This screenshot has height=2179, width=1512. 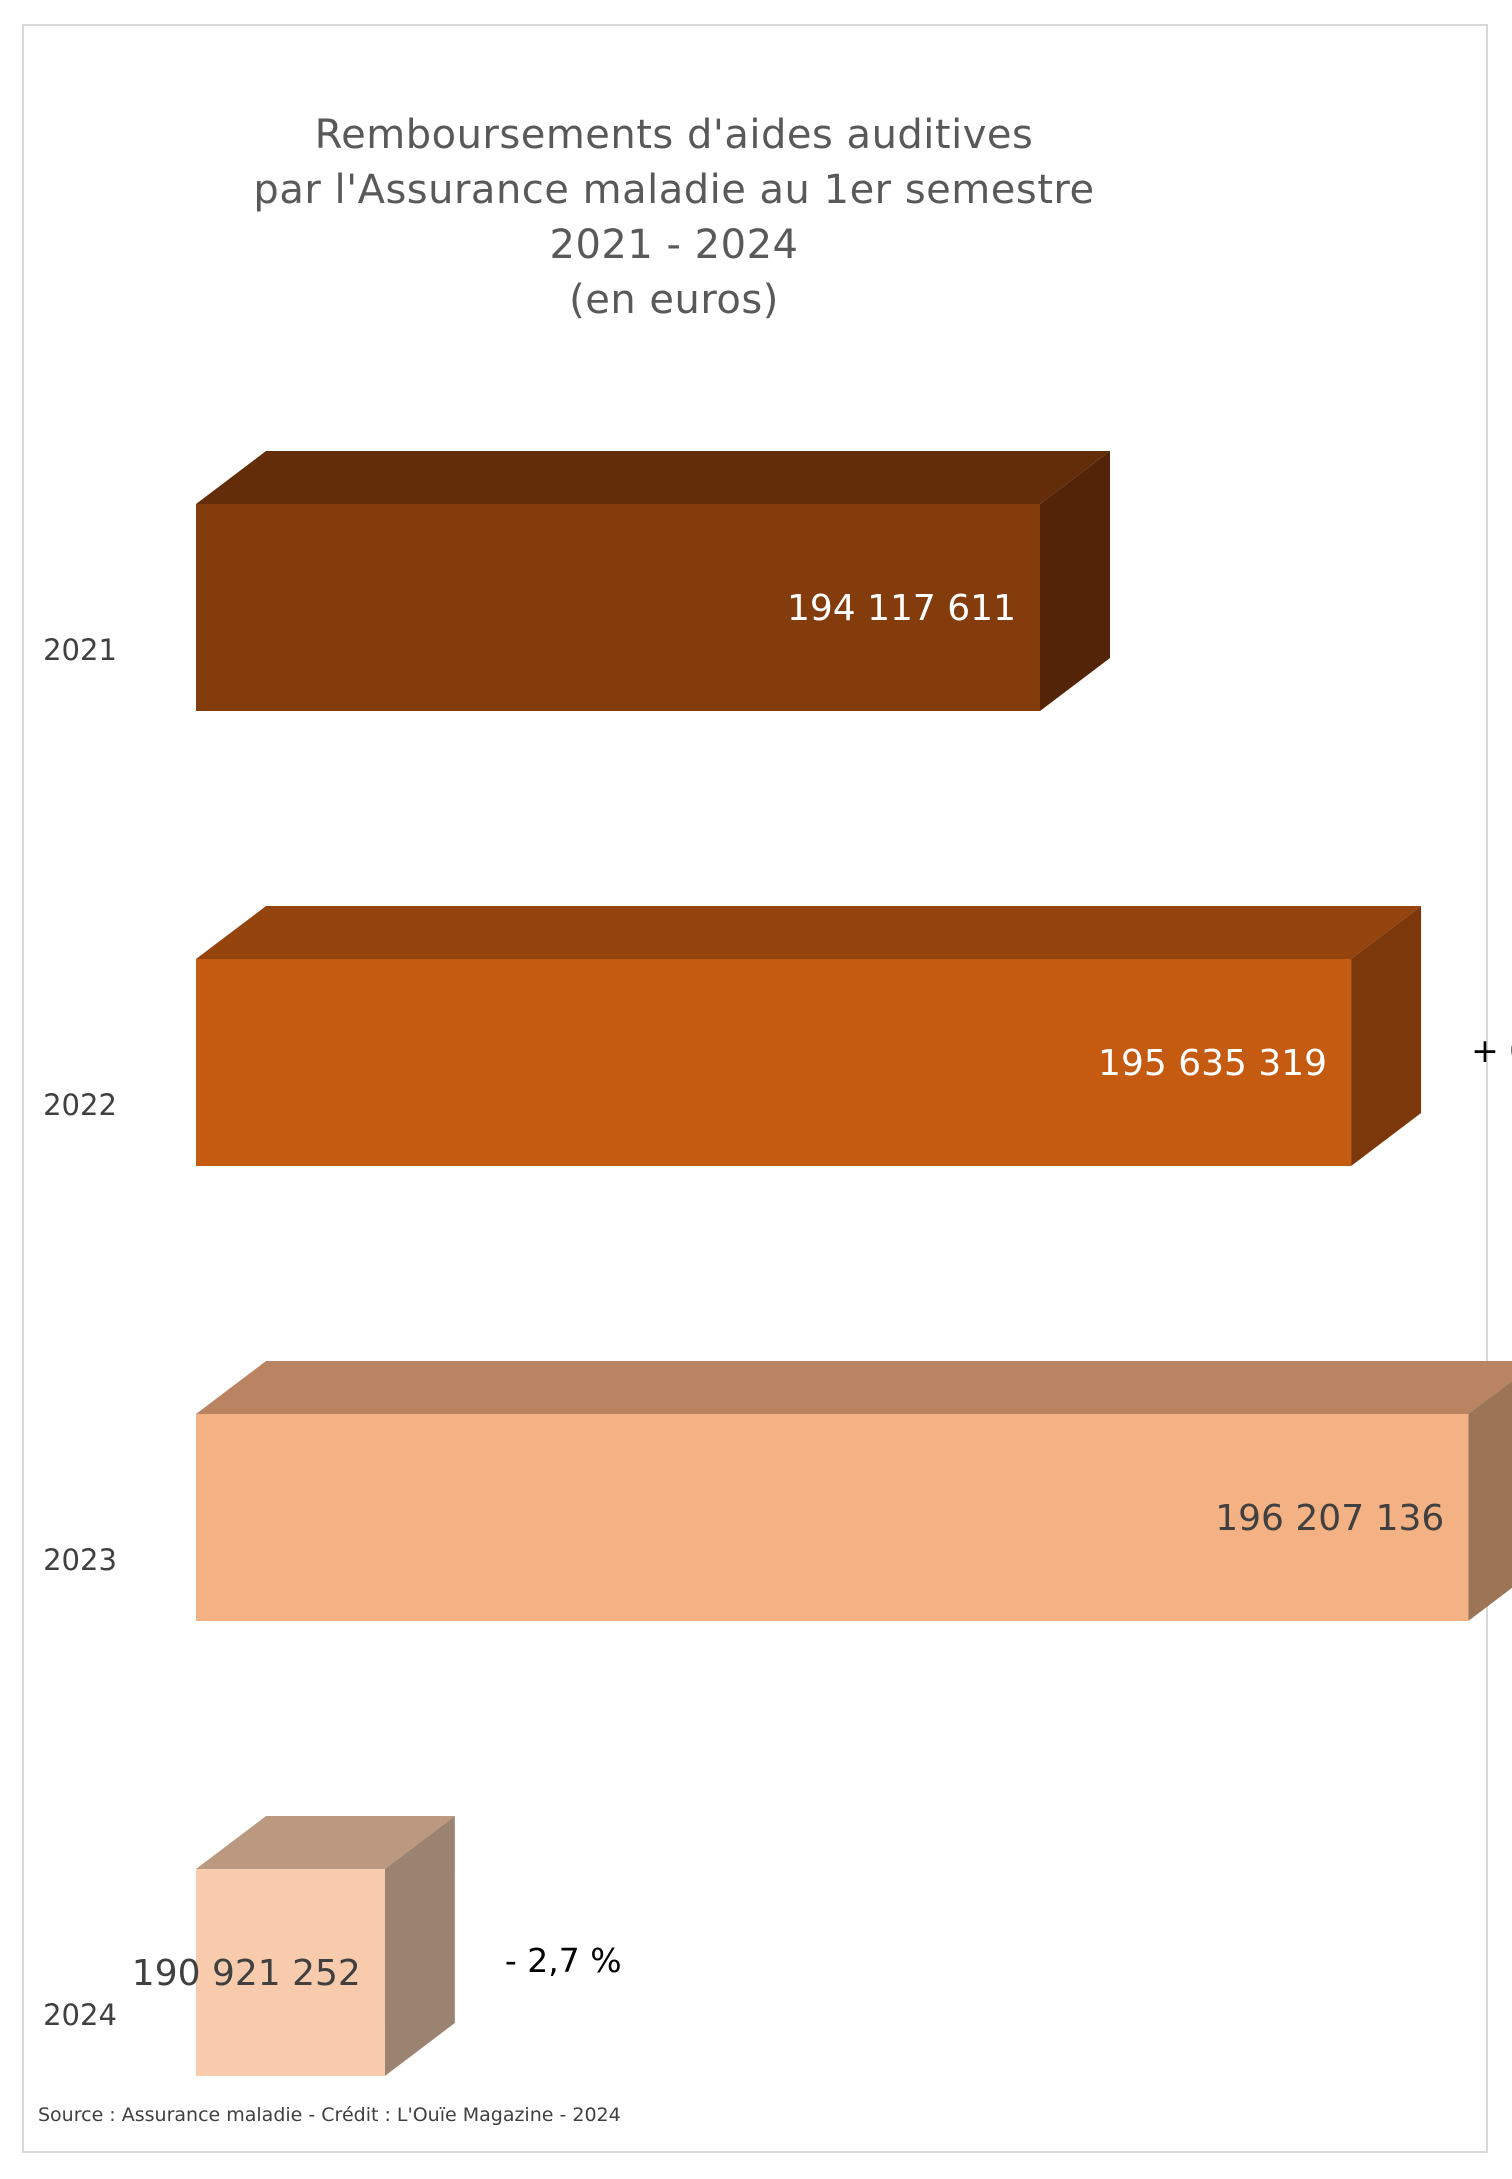 What do you see at coordinates (80, 650) in the screenshot?
I see `category-label: 2021` at bounding box center [80, 650].